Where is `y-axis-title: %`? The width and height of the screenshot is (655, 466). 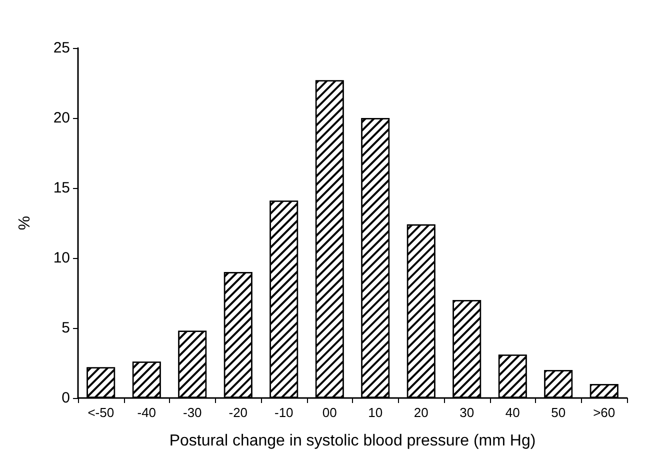
y-axis-title: % is located at coordinates (25, 223).